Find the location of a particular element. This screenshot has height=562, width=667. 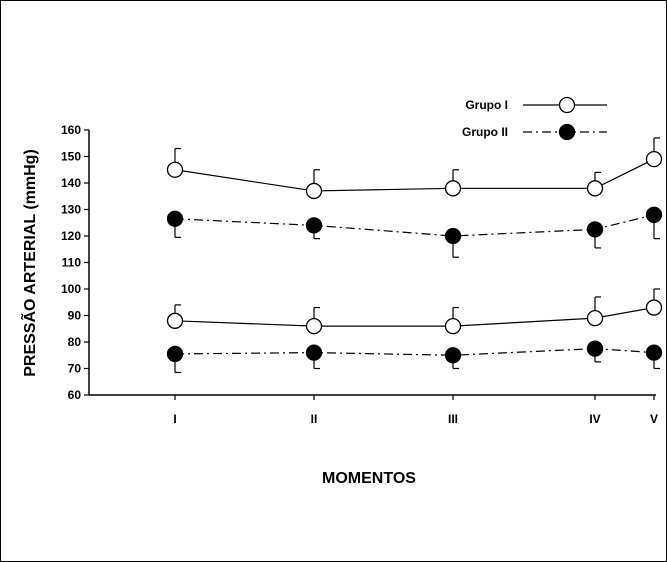

y-tick-label: 150 is located at coordinates (71, 157).